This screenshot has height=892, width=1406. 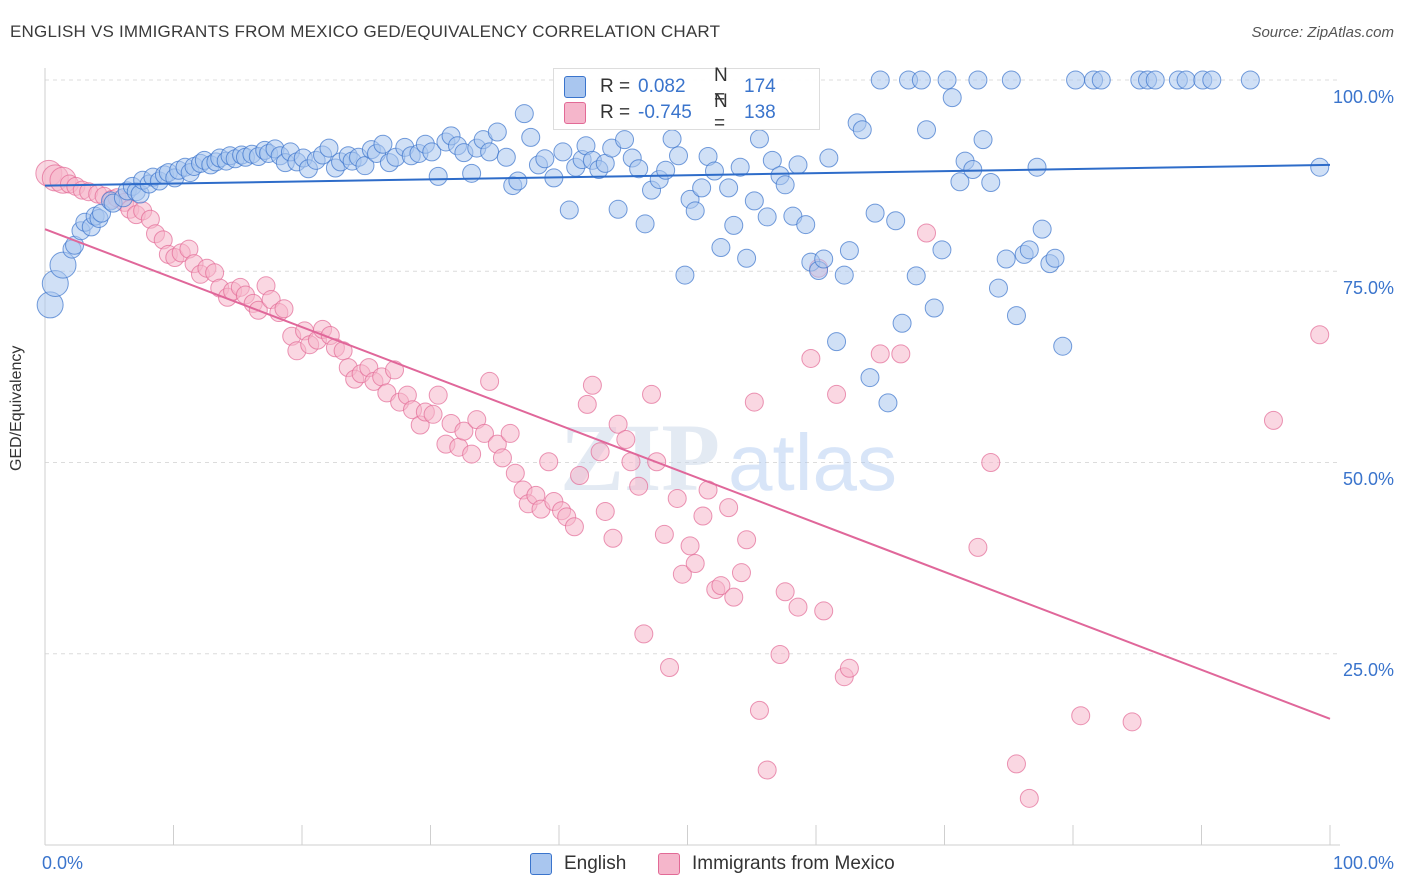 What do you see at coordinates (793, 863) in the screenshot?
I see `mexico-legend-label: Immigrants from Mexico` at bounding box center [793, 863].